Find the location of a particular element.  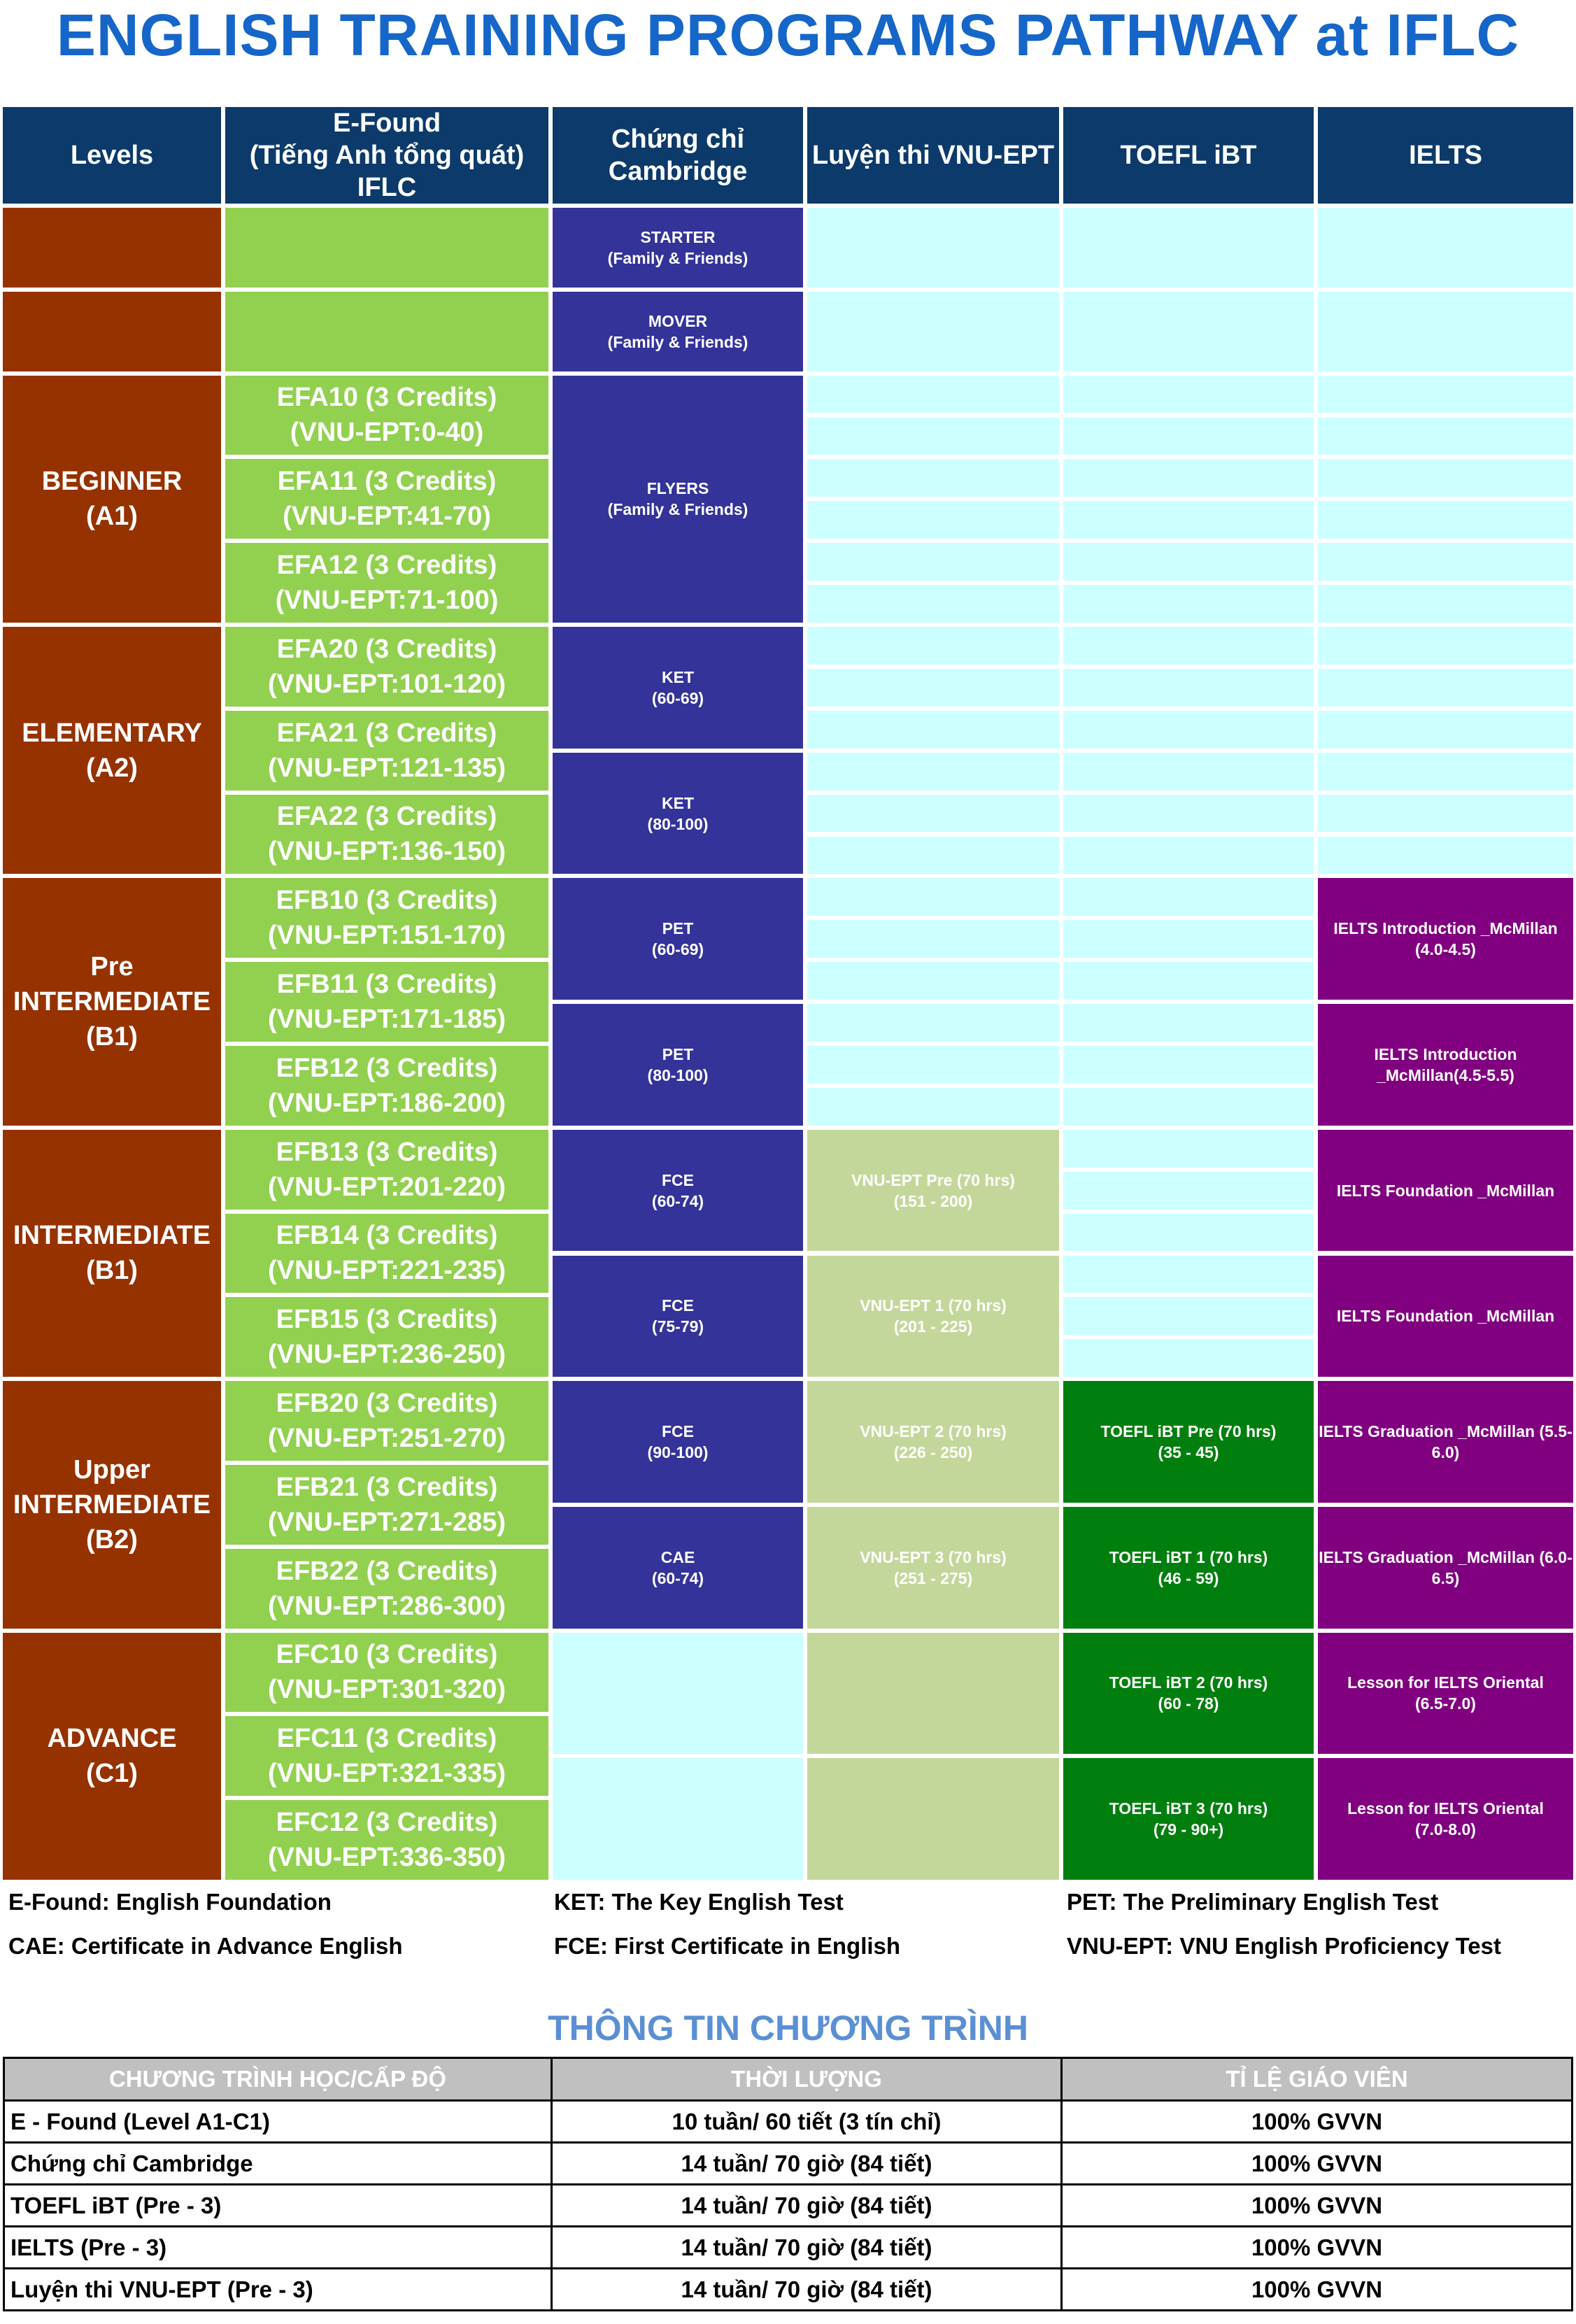

info-header-duration: THỜI LƯỢNG is located at coordinates (807, 2079).